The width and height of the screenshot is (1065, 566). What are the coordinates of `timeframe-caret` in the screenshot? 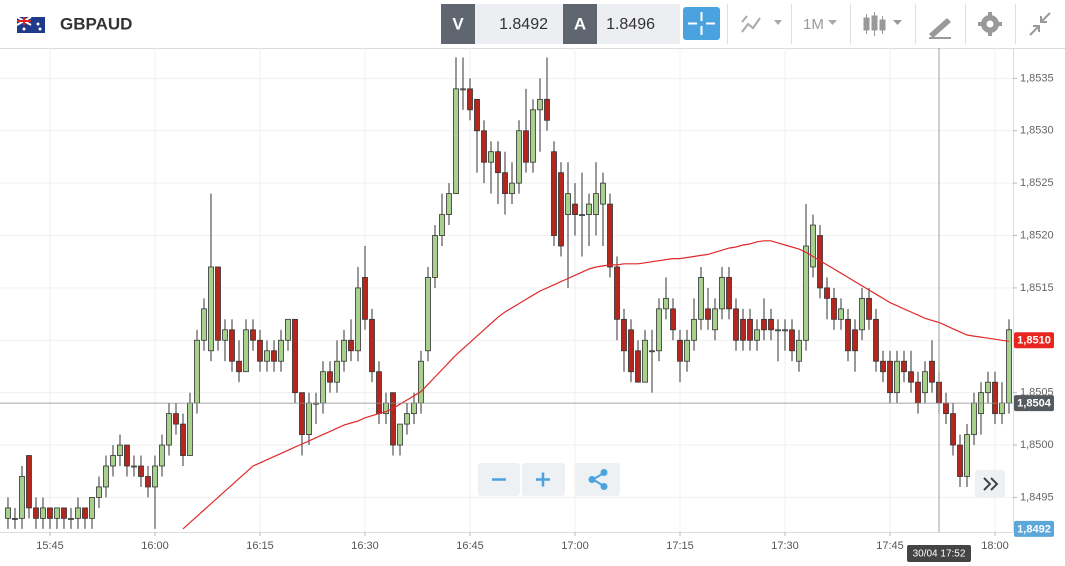 It's located at (832, 22).